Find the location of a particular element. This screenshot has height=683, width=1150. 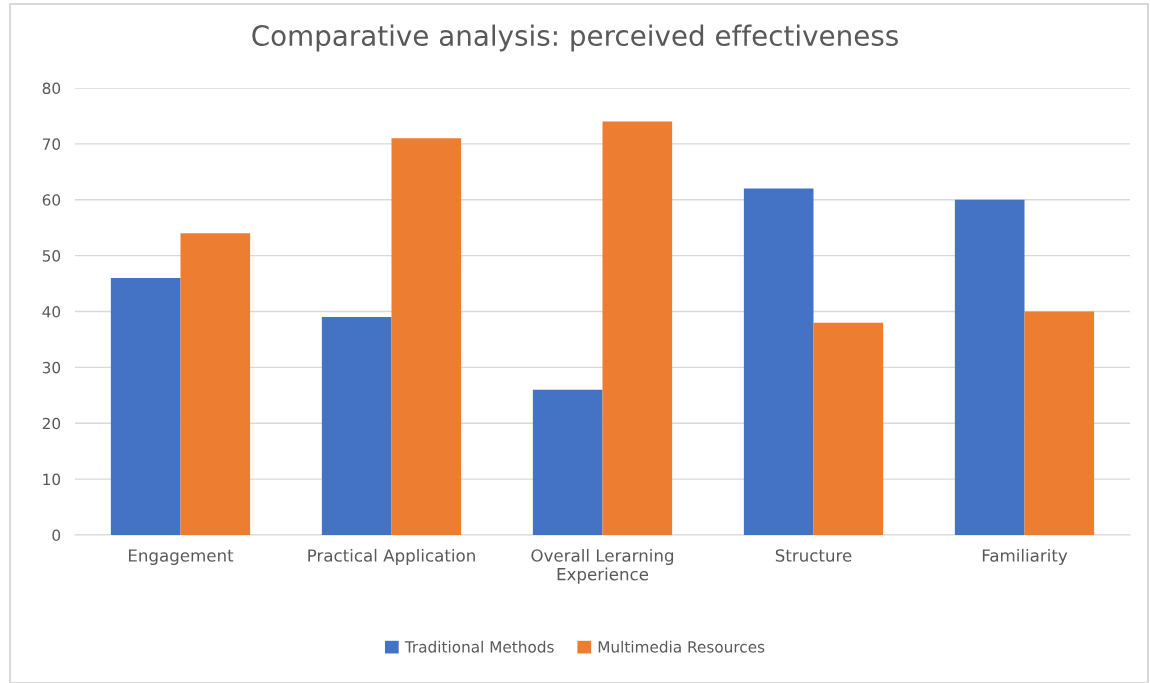

legend-label: Traditional Methods is located at coordinates (479, 646).